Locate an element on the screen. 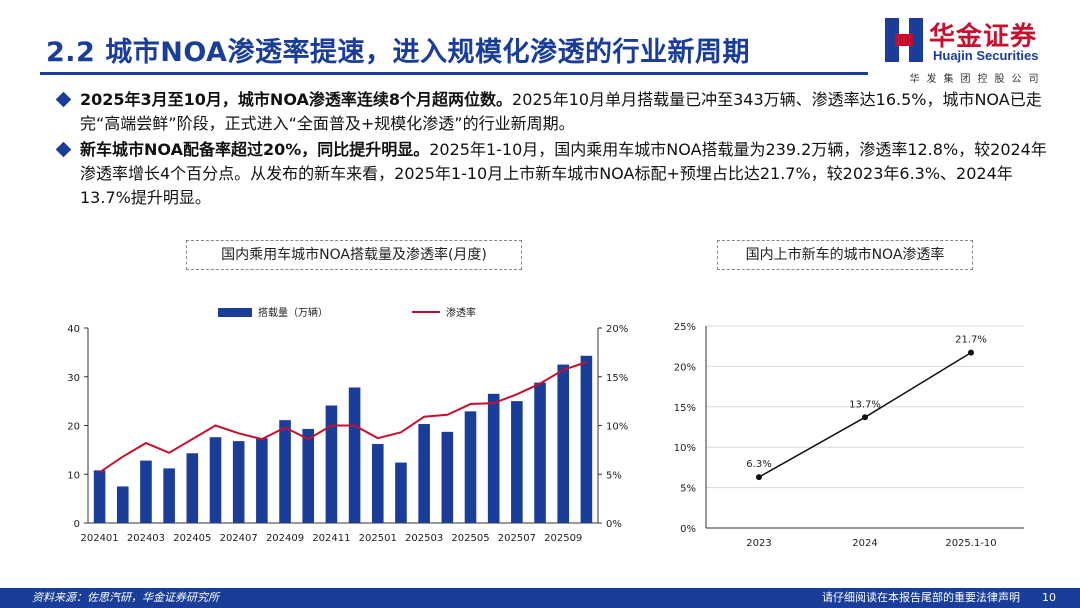  logo-mark-icon is located at coordinates (904, 40).